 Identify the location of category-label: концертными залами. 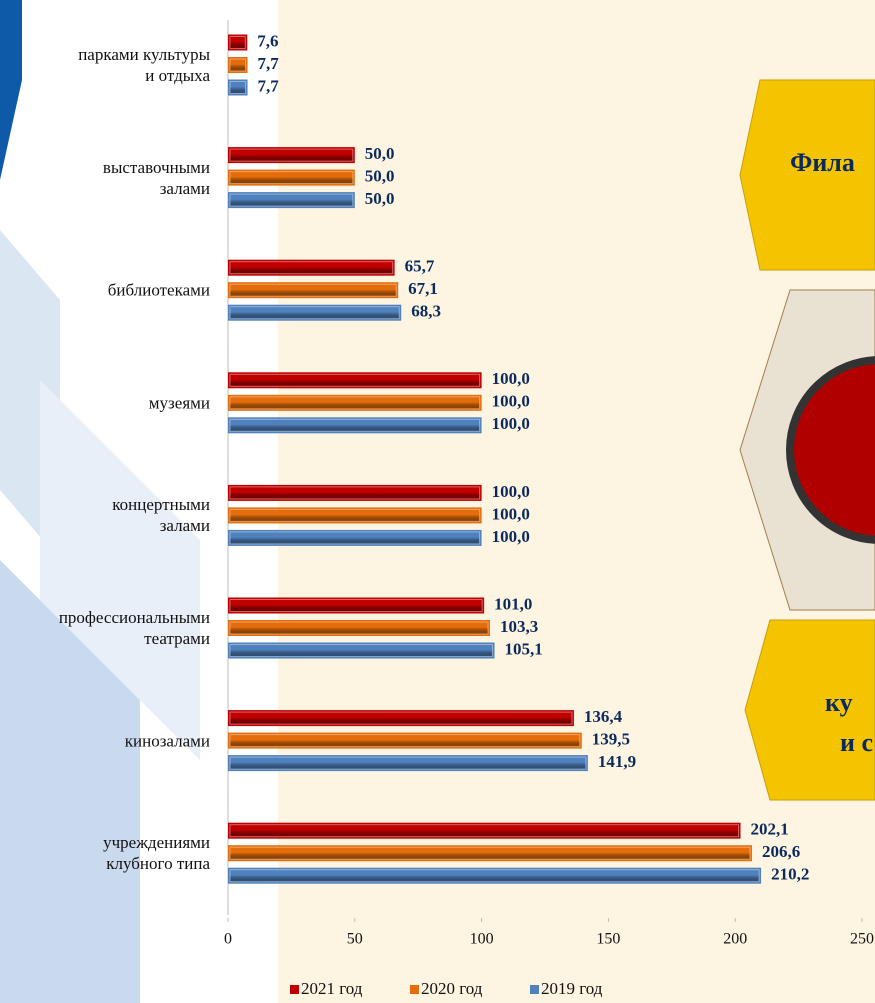
(161, 515).